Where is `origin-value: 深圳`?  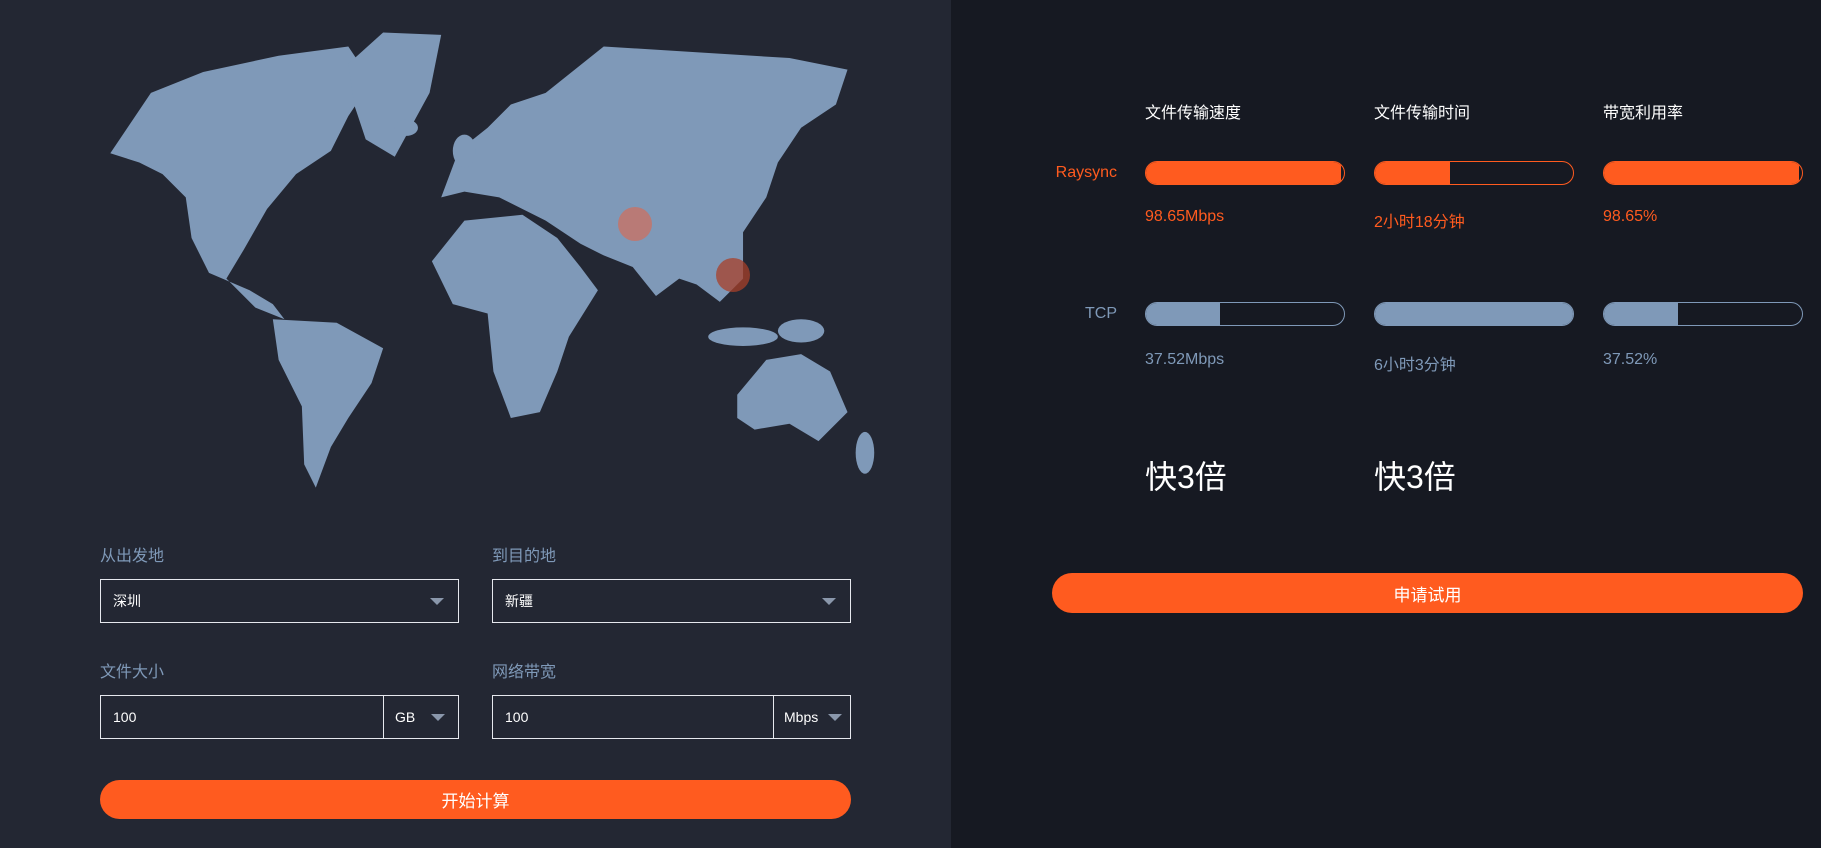 origin-value: 深圳 is located at coordinates (127, 601).